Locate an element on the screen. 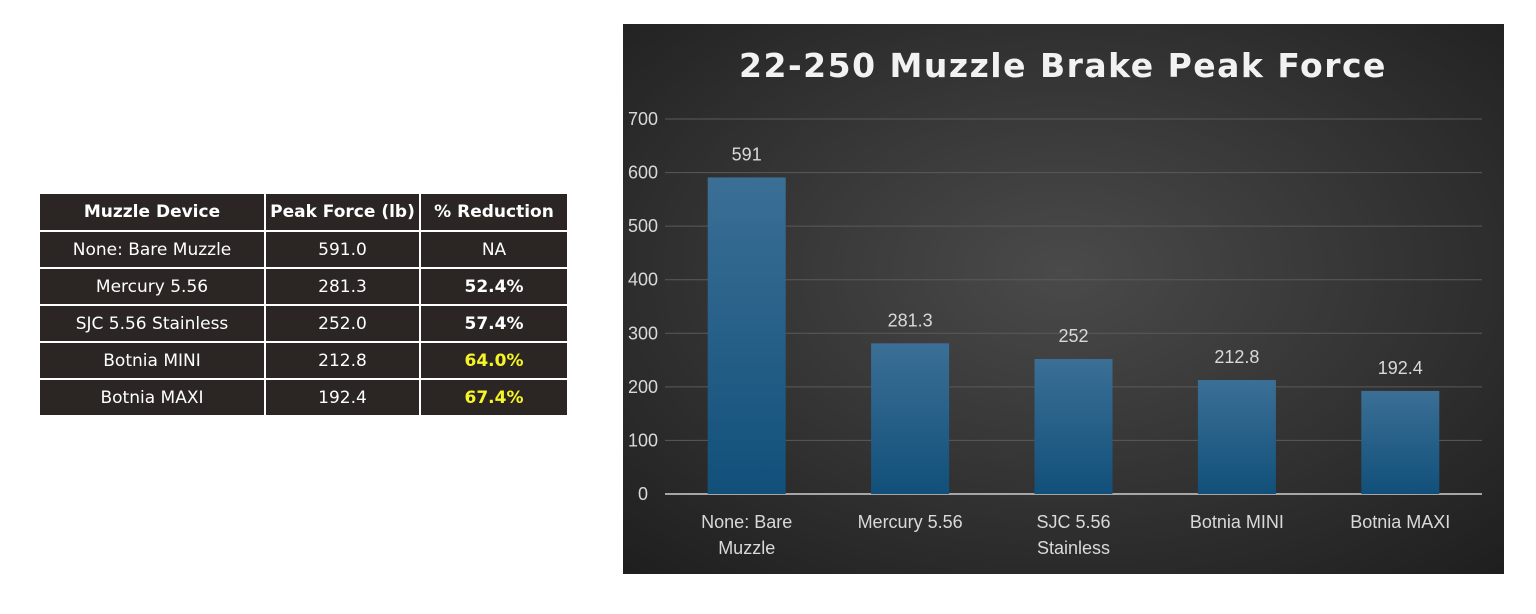  x-tick-label: None: Bare is located at coordinates (746, 522).